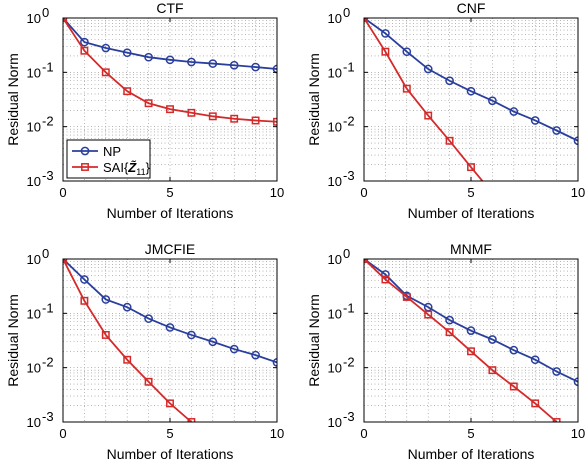  I want to click on chart-title: MNMF, so click(471, 249).